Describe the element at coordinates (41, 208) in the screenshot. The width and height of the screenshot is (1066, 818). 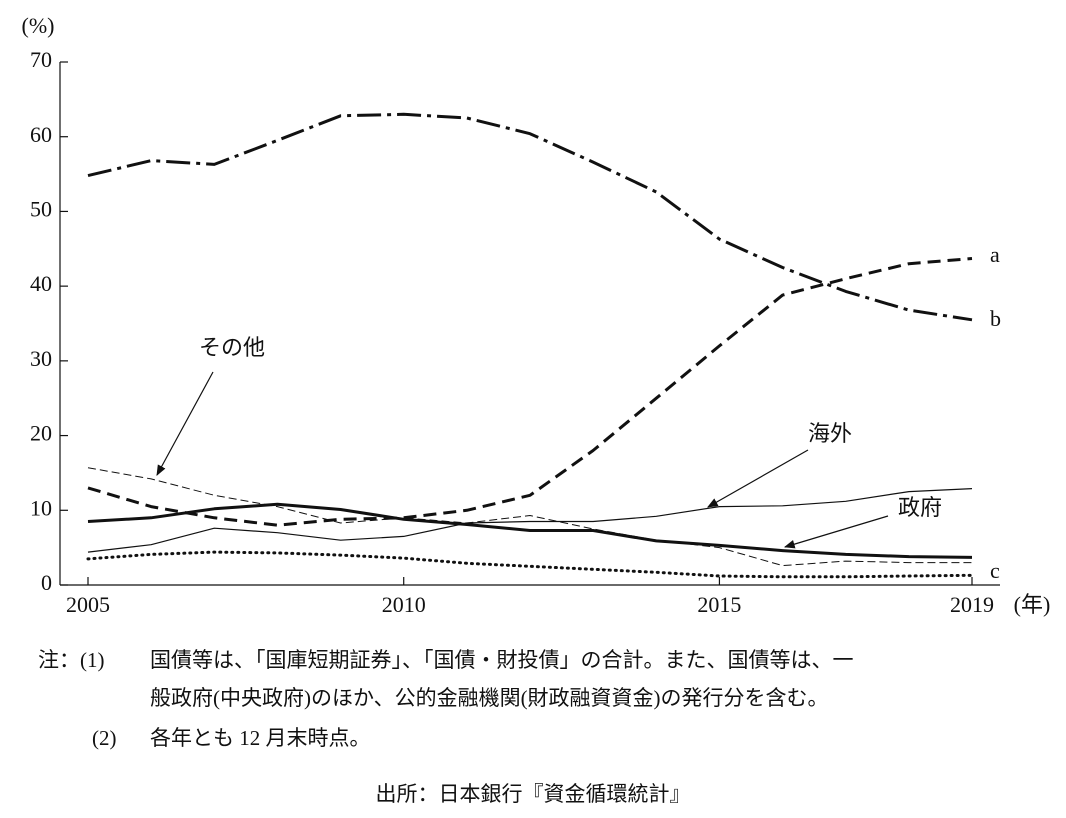
I see `y-tick-label: 50` at that location.